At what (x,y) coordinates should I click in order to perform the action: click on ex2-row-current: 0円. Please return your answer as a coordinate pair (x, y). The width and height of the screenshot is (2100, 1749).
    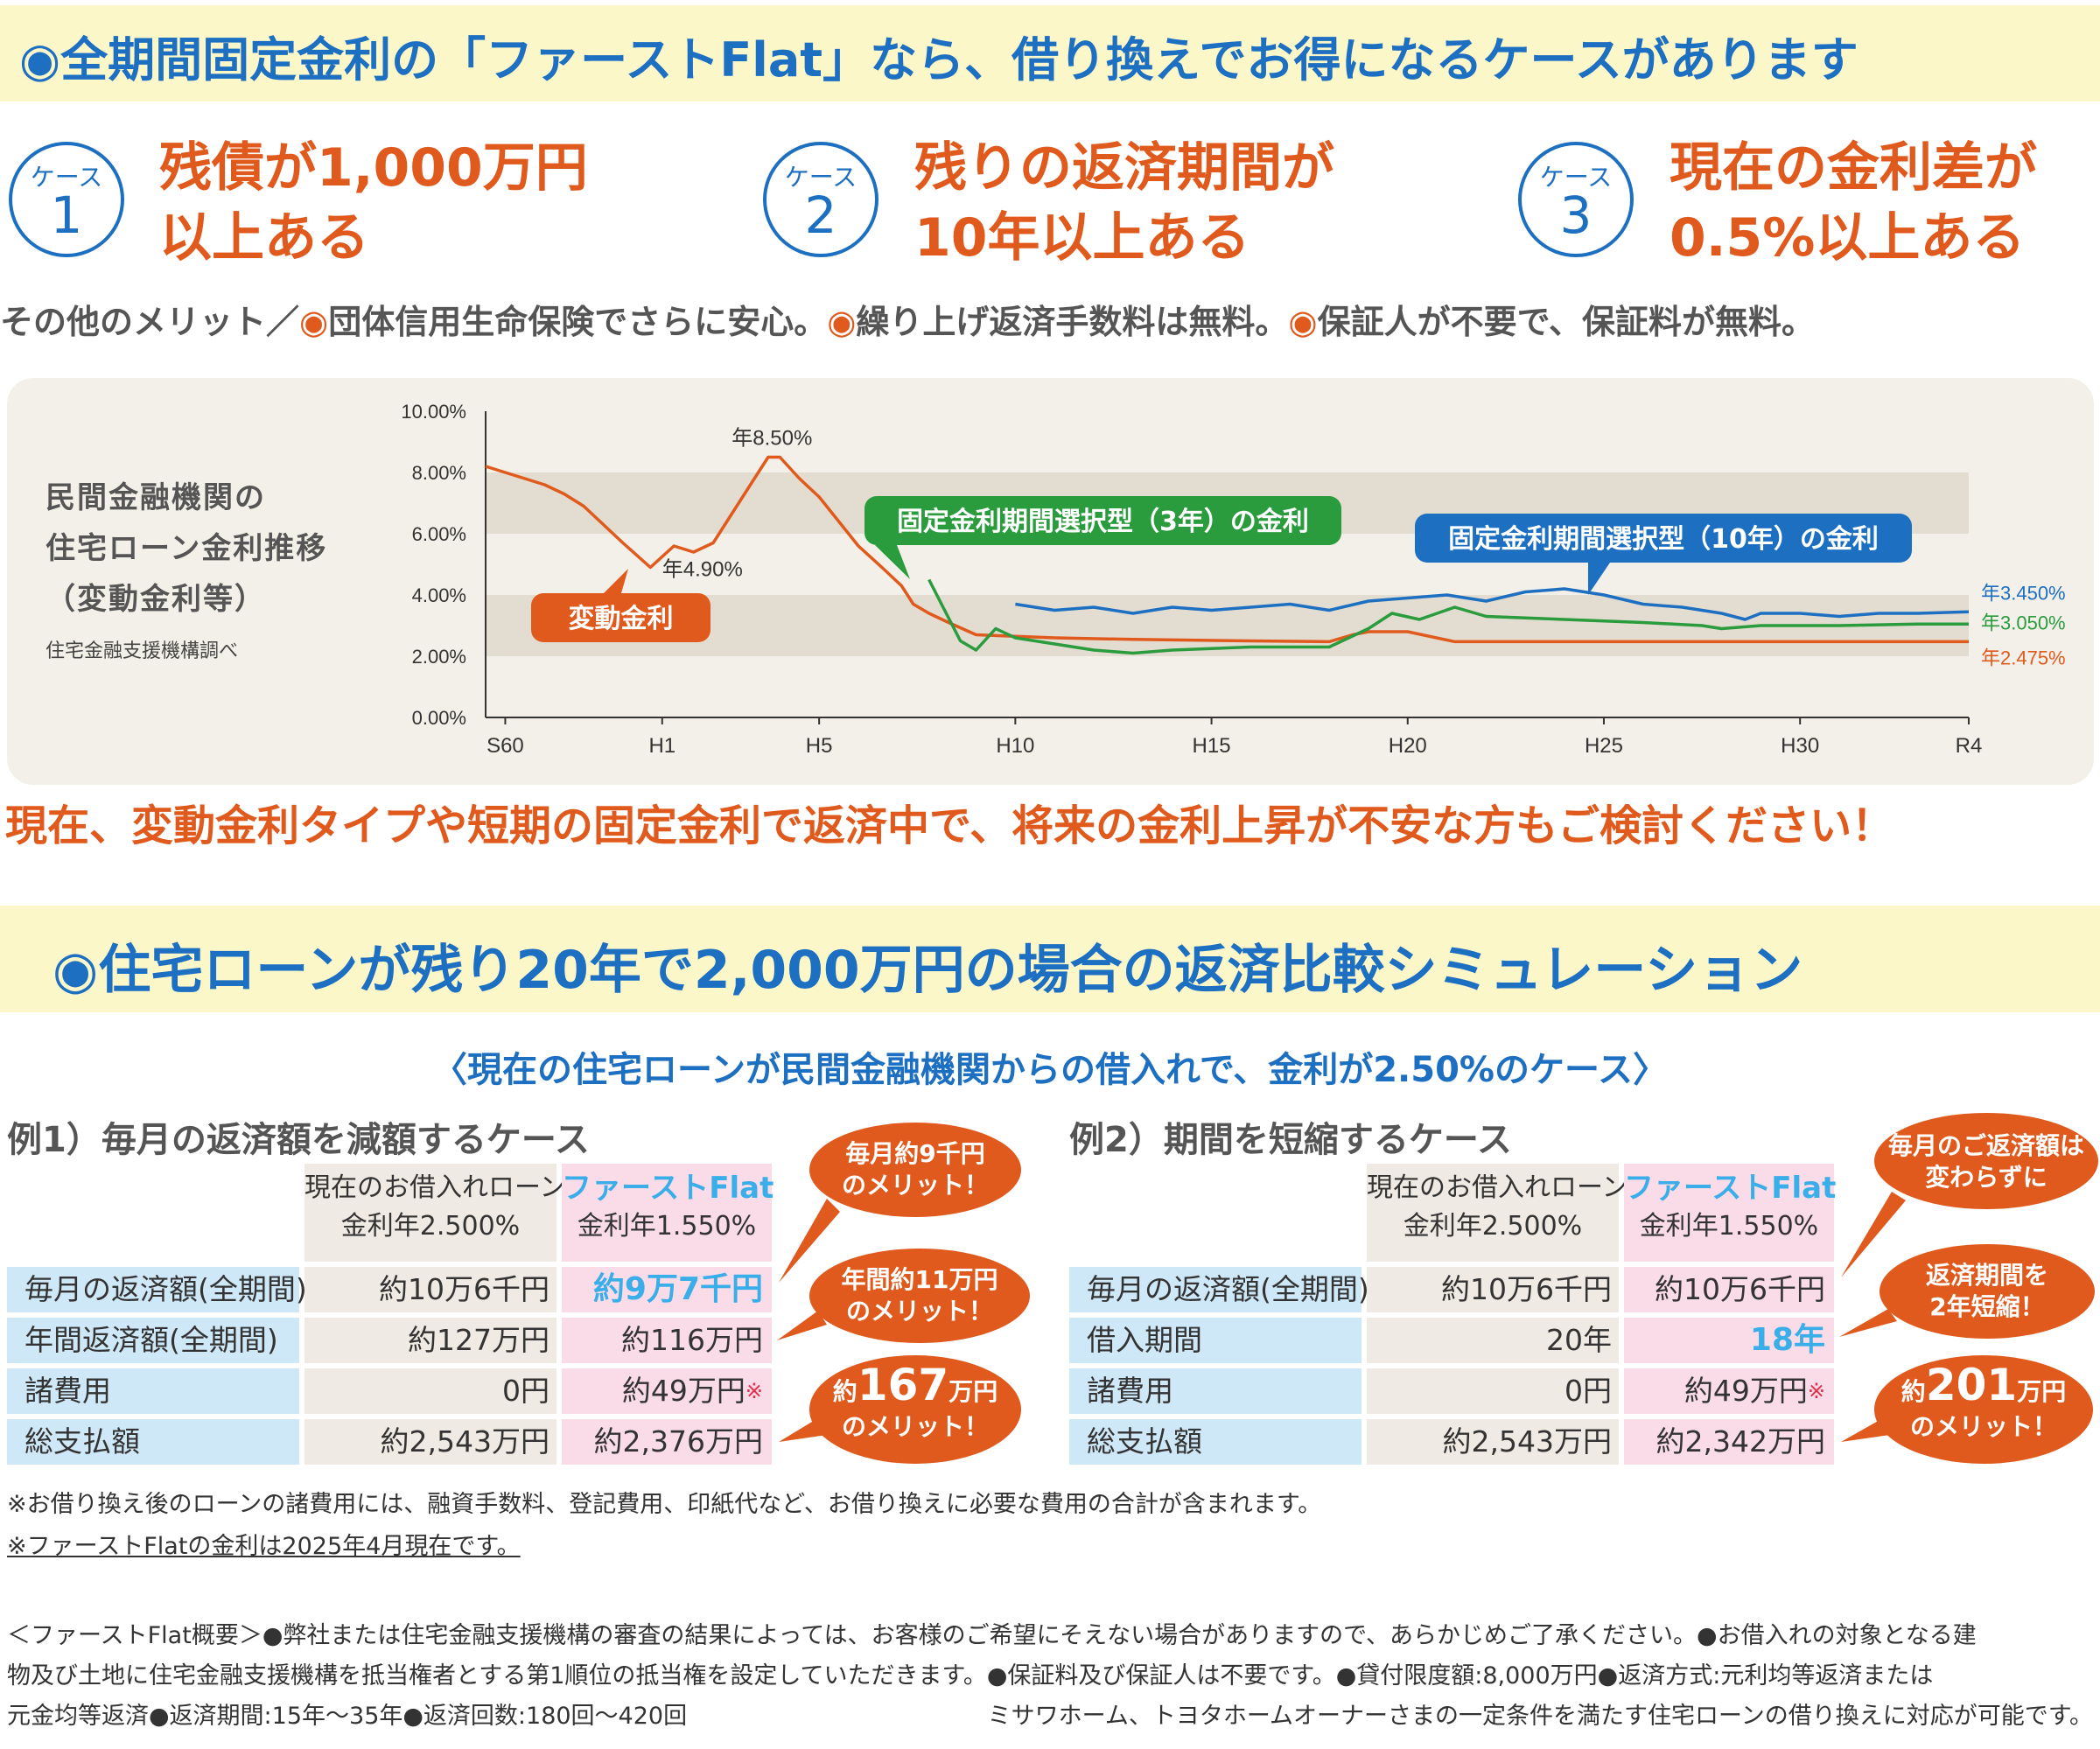
    Looking at the image, I should click on (1493, 1391).